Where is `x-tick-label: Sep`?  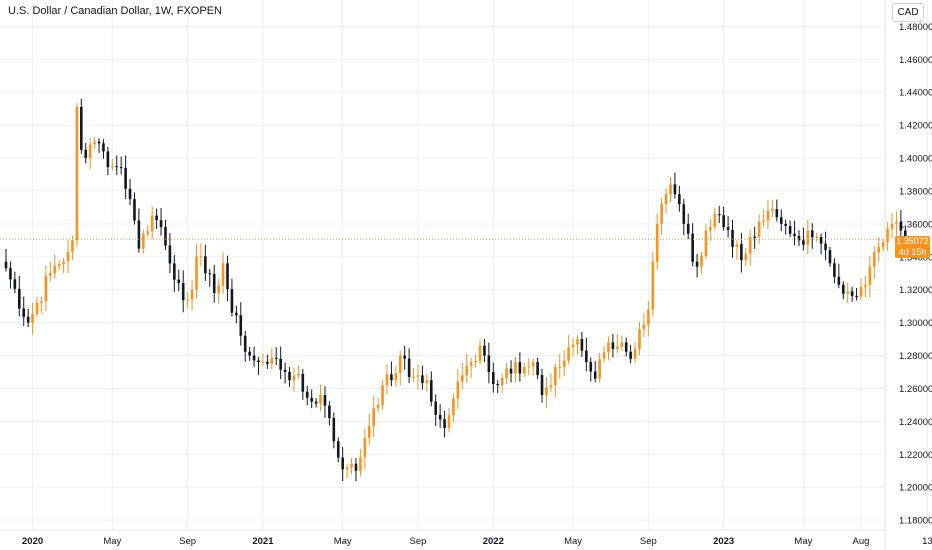 x-tick-label: Sep is located at coordinates (187, 541).